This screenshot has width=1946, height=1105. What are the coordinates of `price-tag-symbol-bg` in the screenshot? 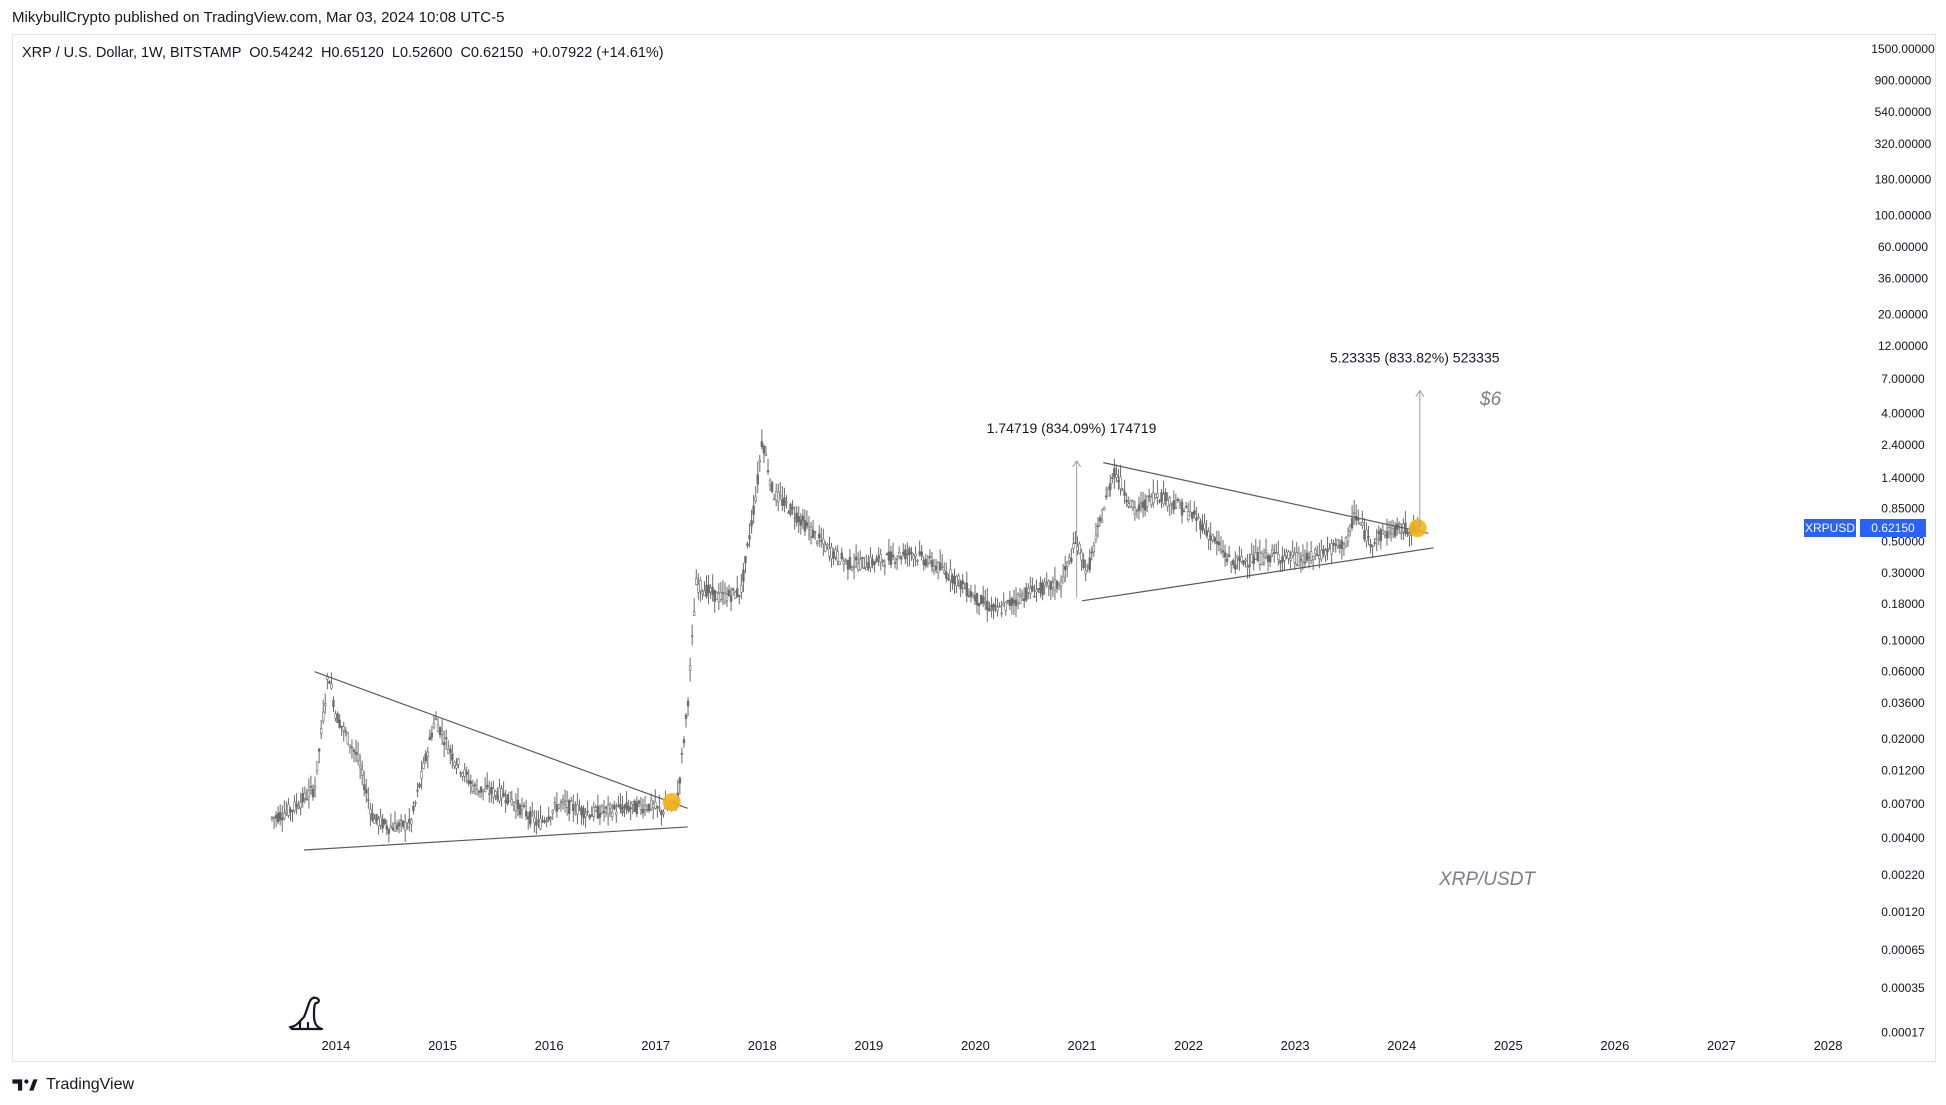 It's located at (1830, 527).